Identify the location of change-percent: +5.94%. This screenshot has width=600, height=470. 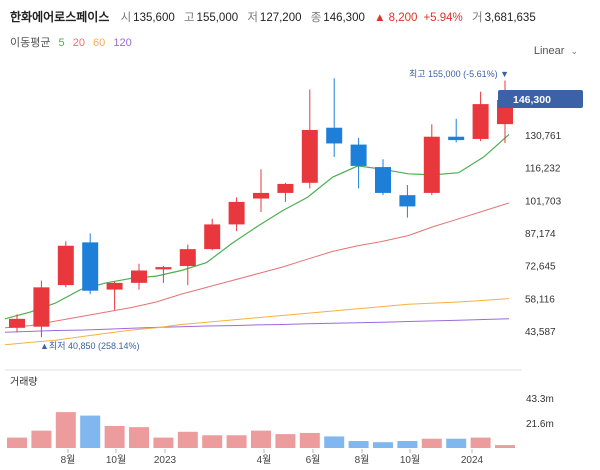
(443, 18).